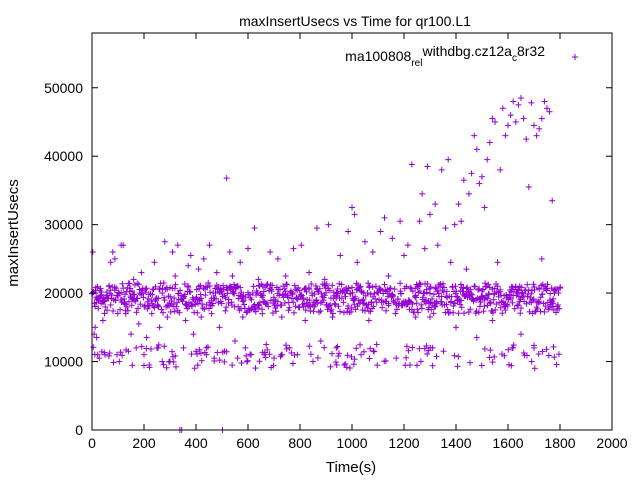 This screenshot has width=640, height=480. I want to click on y-tick-label: 50000, so click(63, 88).